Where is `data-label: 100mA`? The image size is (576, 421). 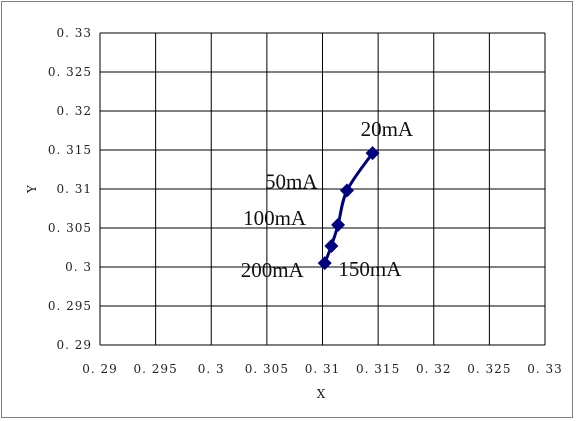
data-label: 100mA is located at coordinates (275, 218).